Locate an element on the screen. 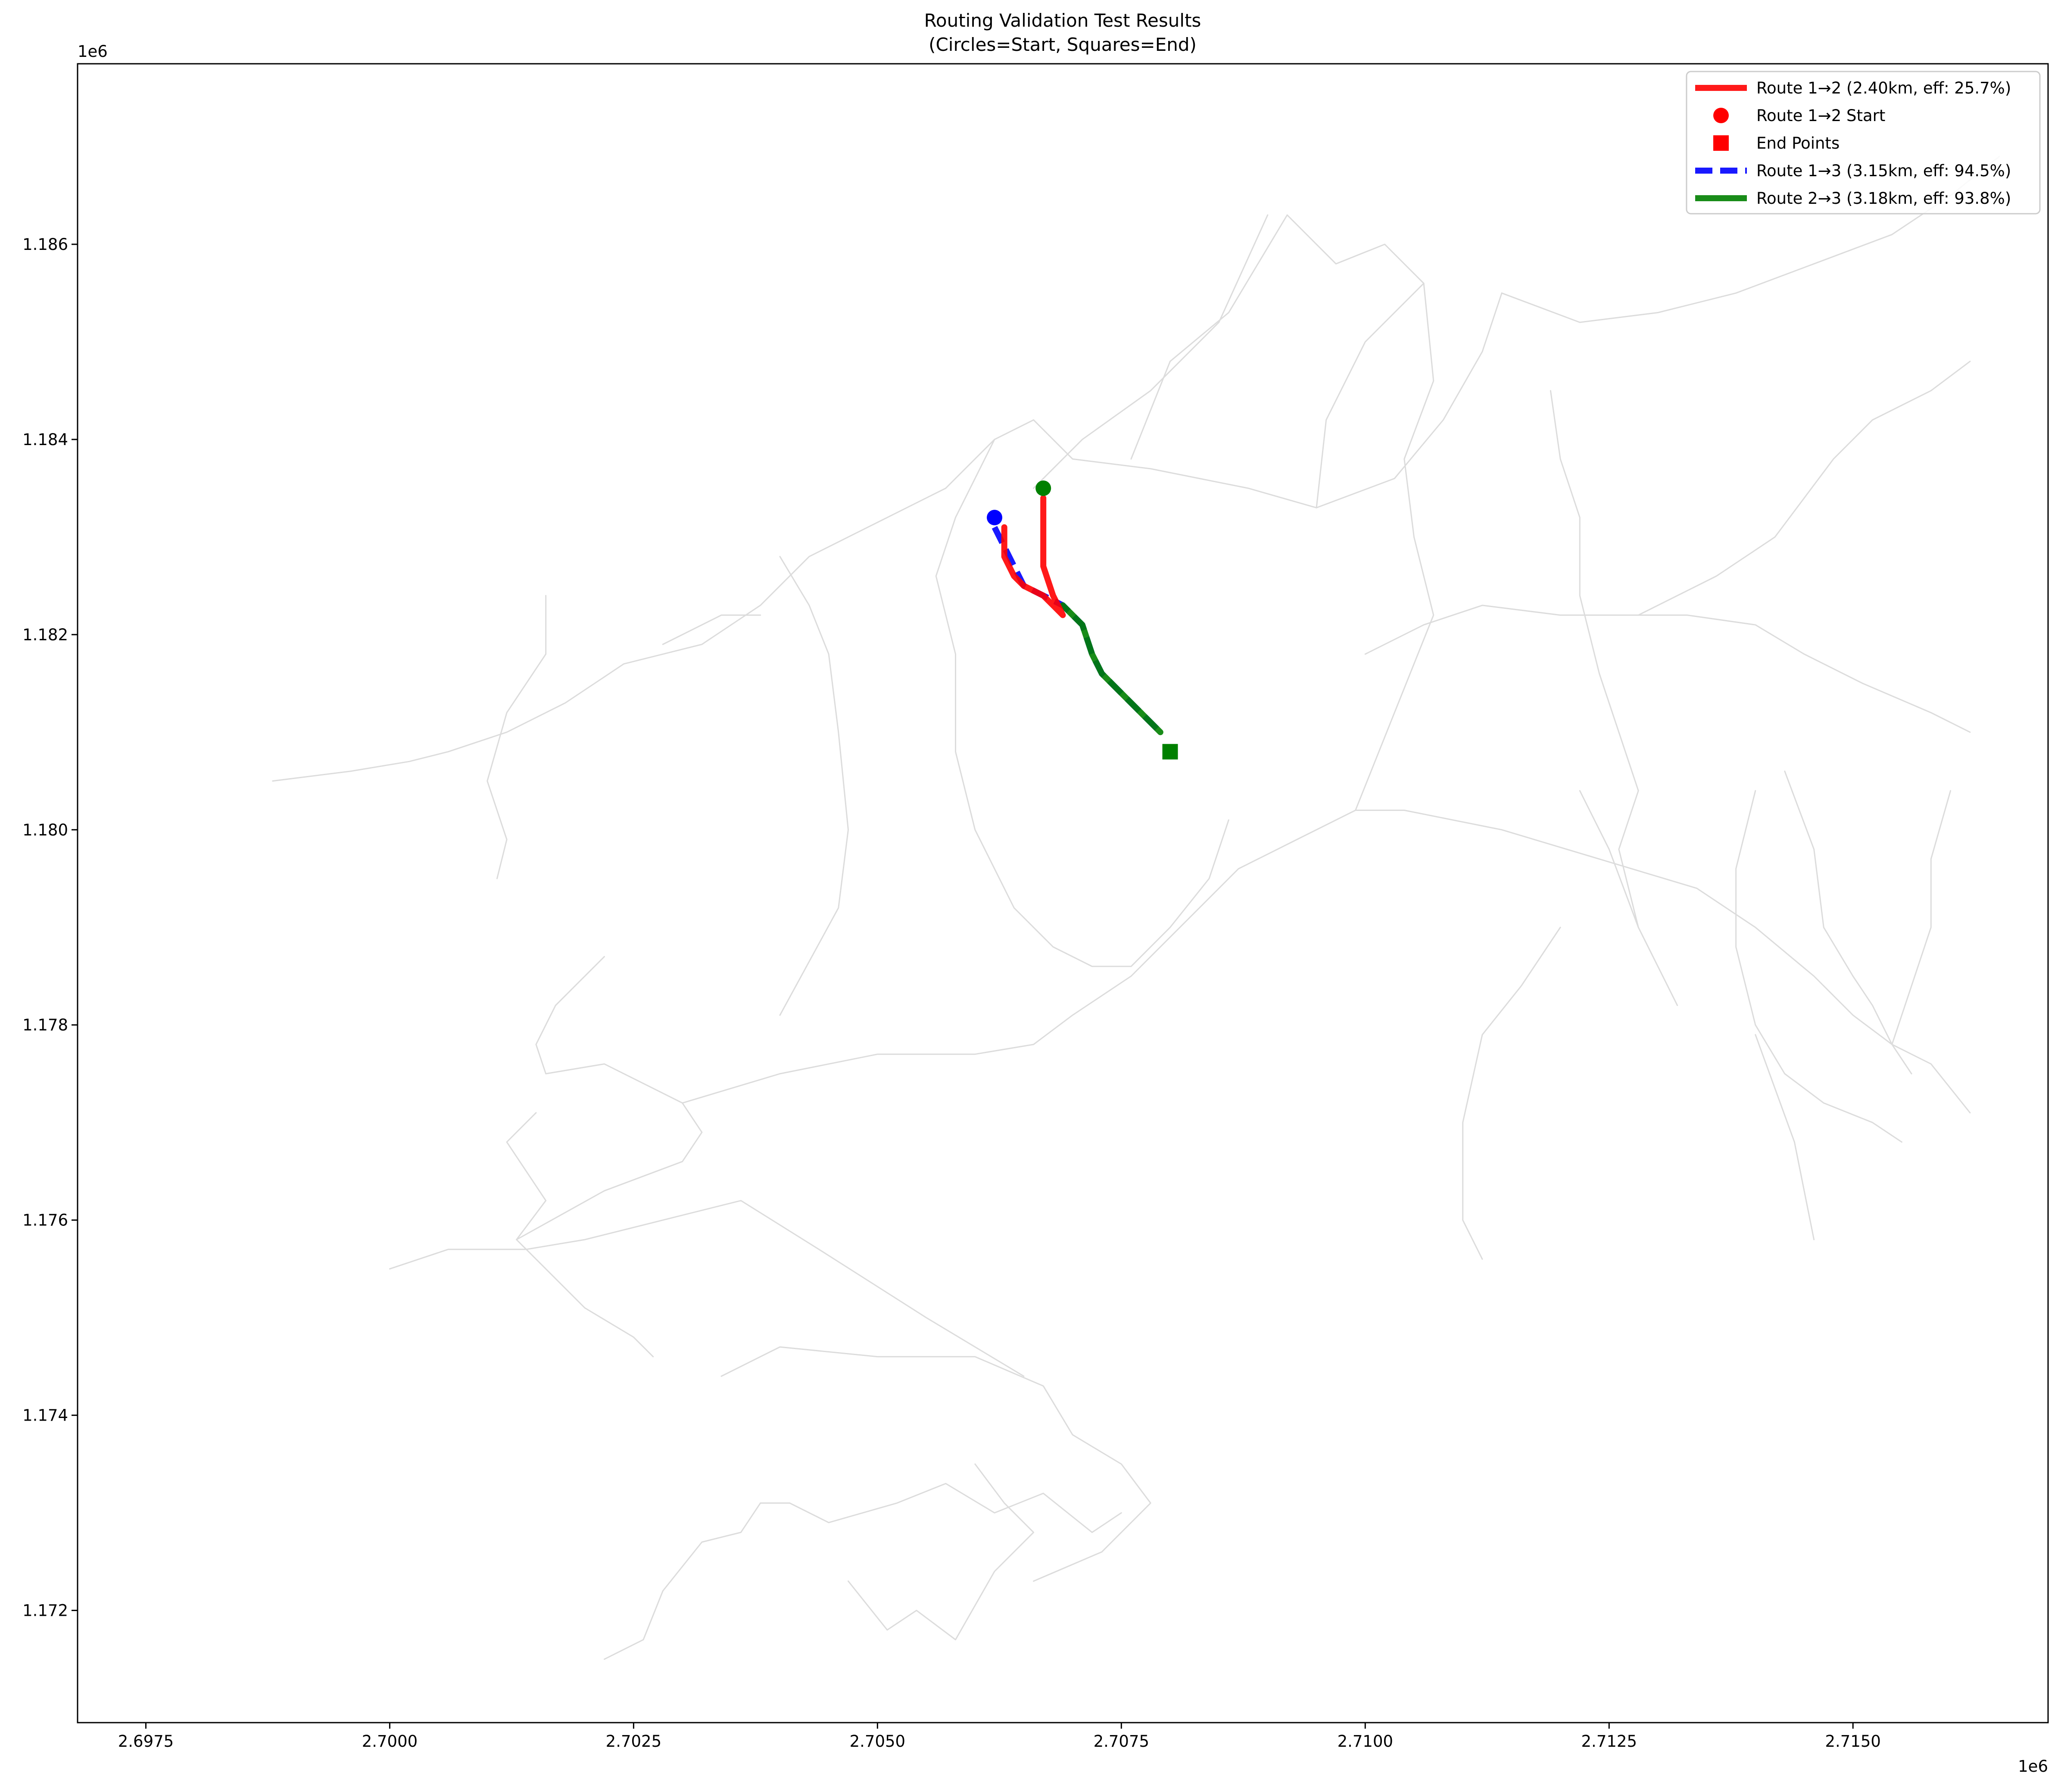 This screenshot has width=2061, height=1792. y-tick-label-1: 1.174 is located at coordinates (45, 1415).